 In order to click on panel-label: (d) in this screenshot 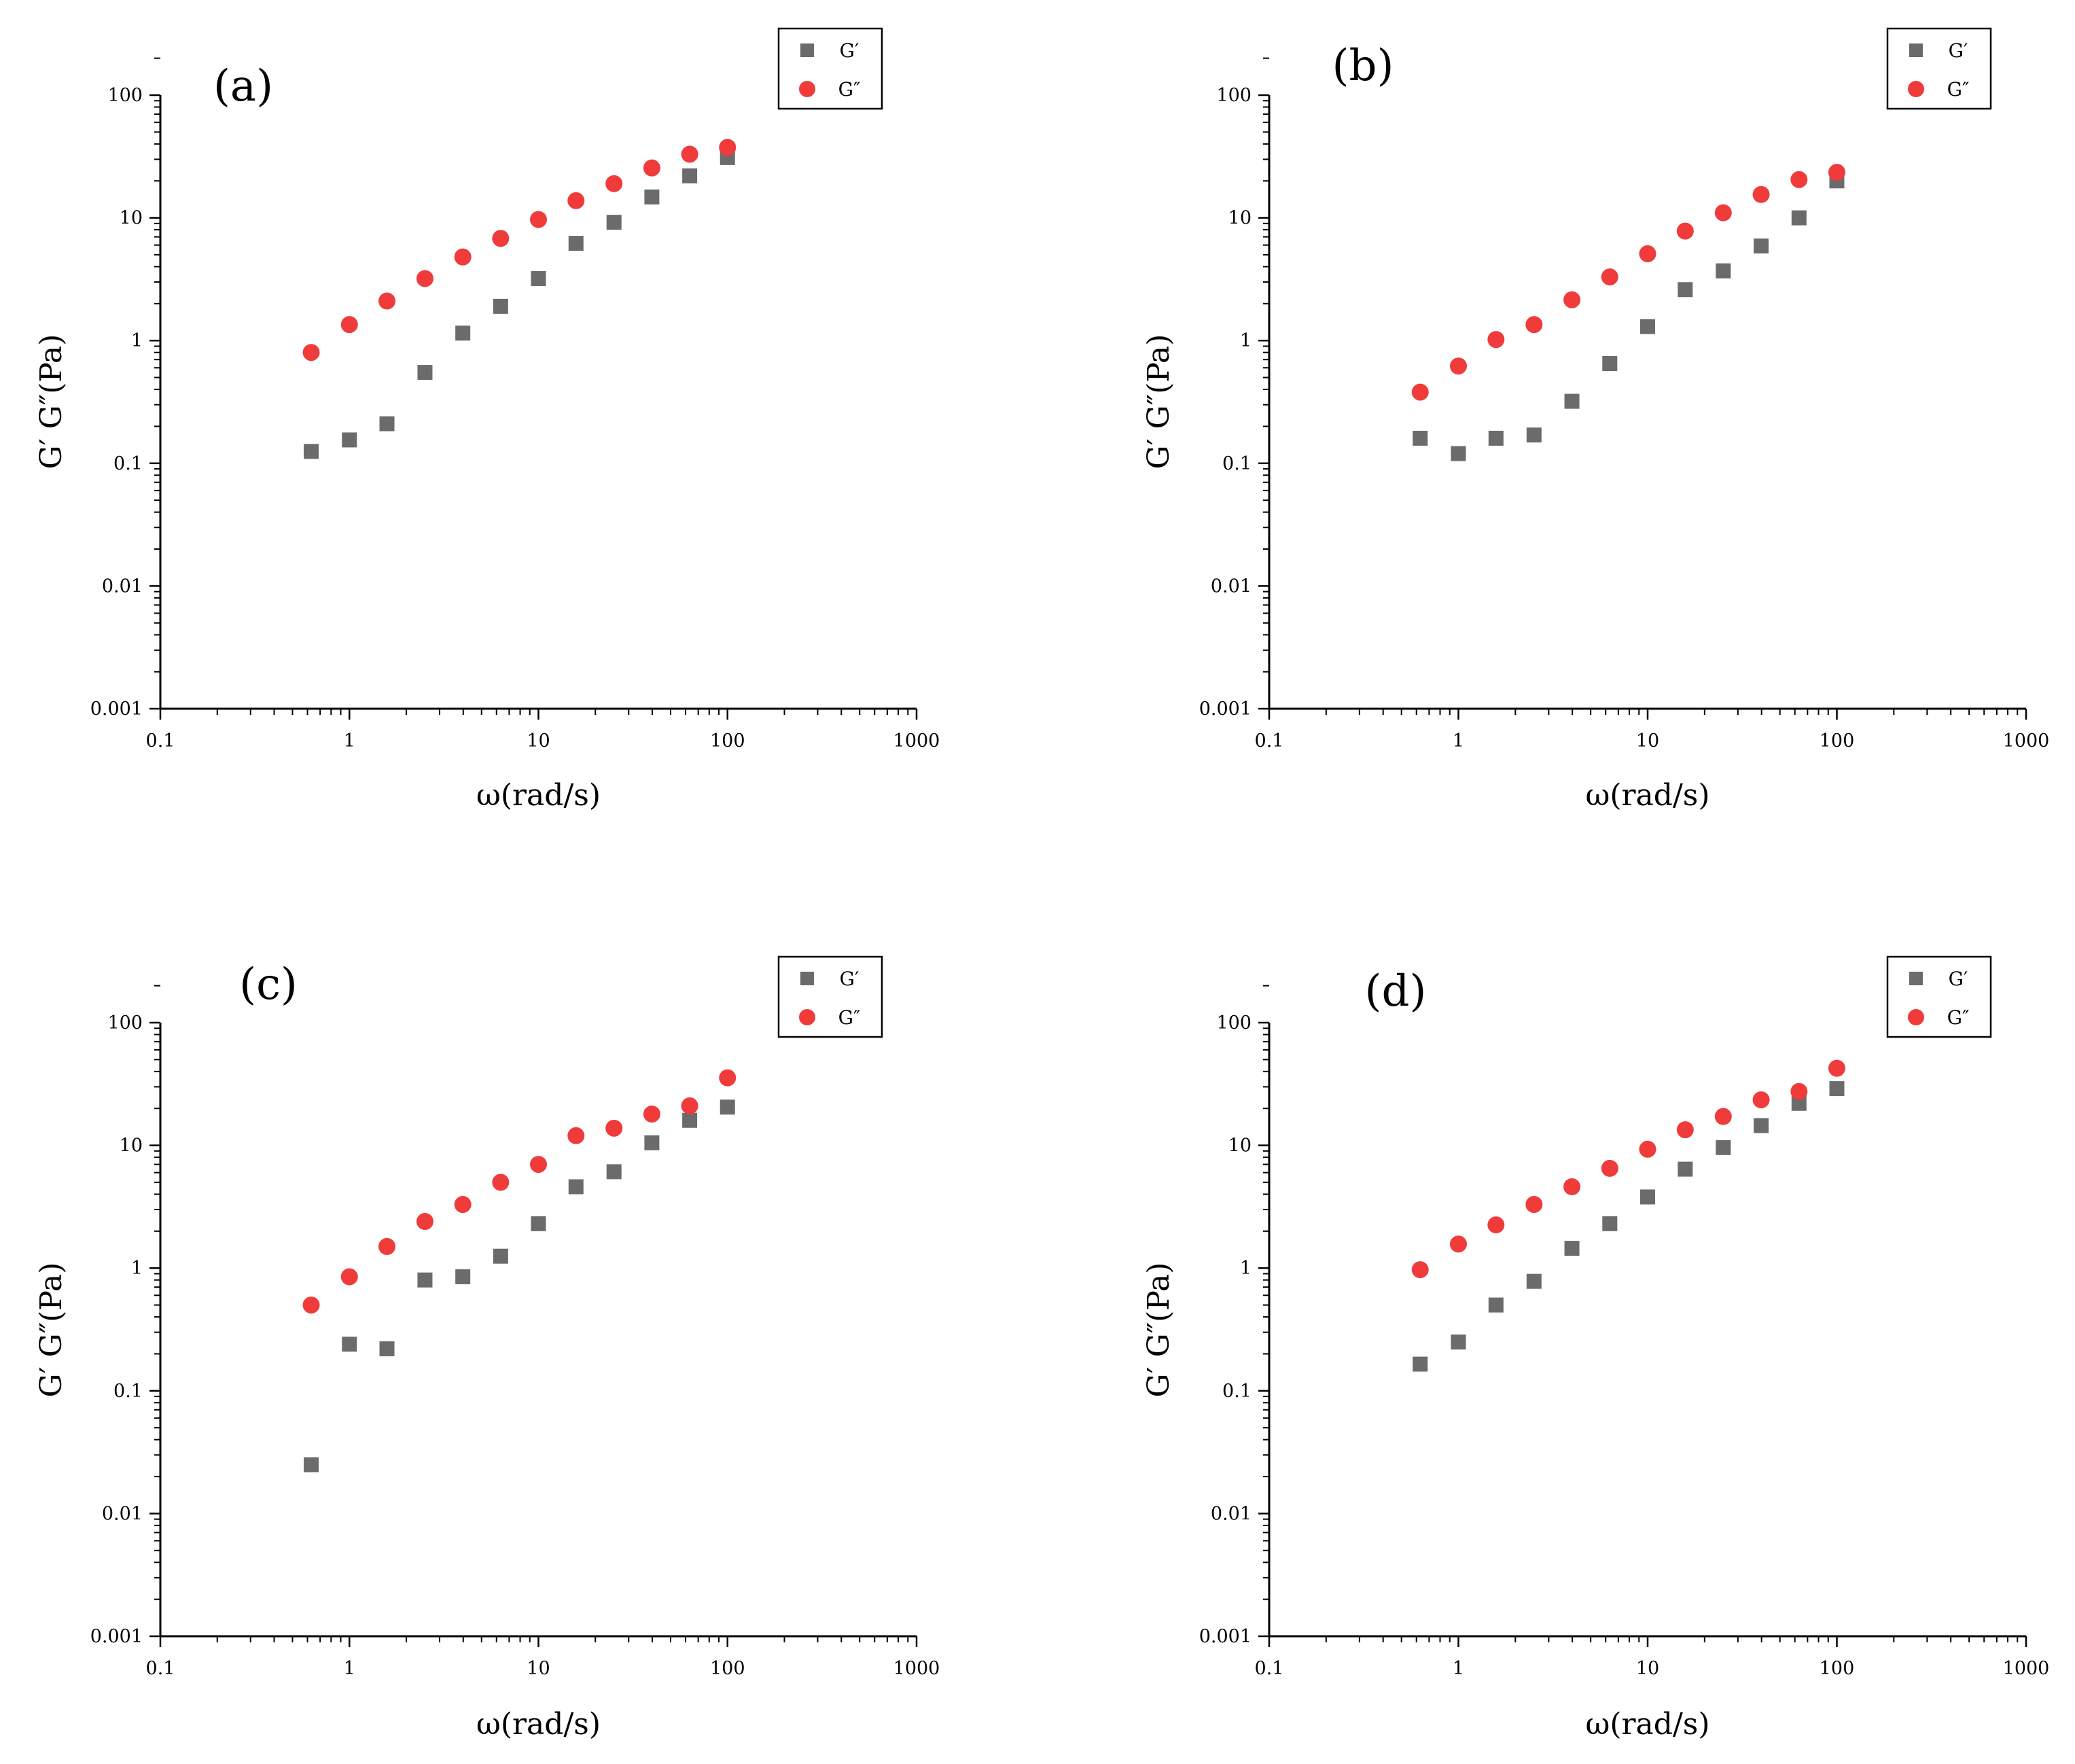, I will do `click(1396, 992)`.